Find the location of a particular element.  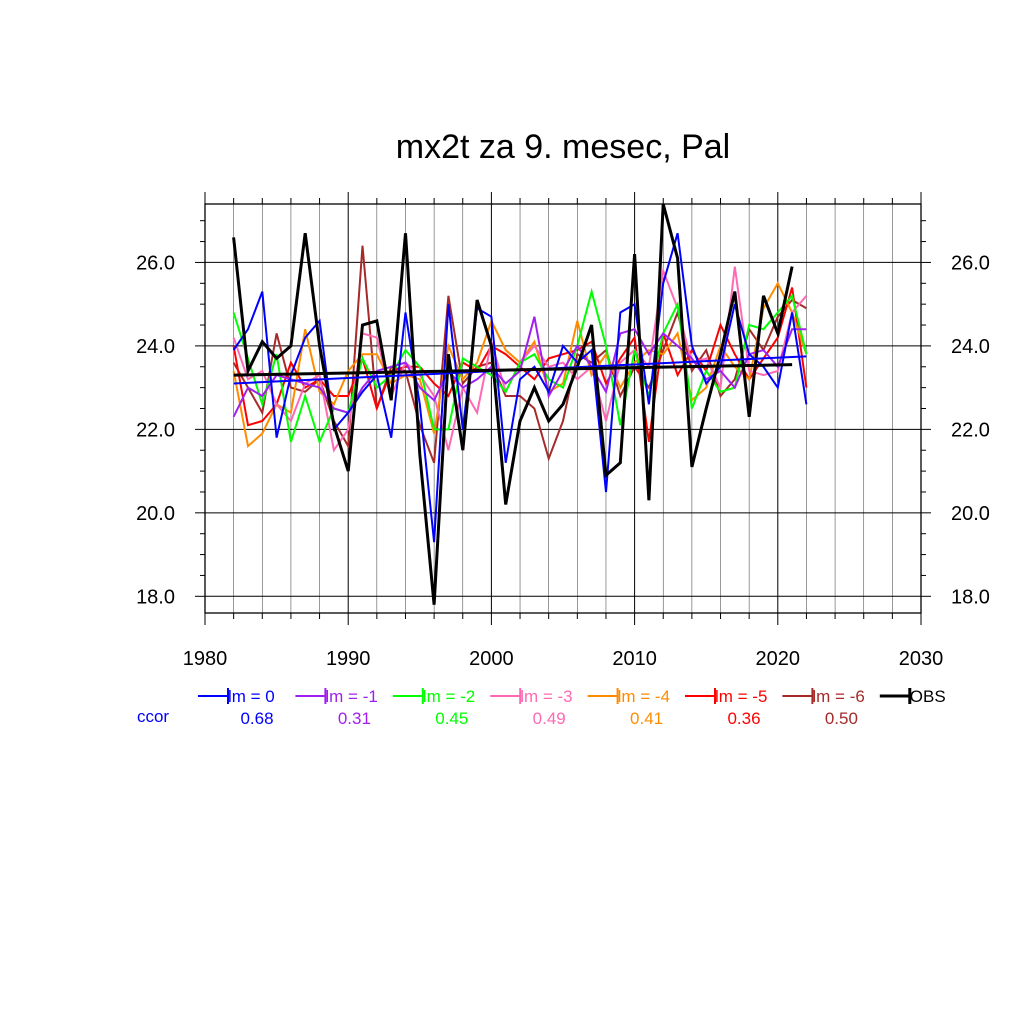

legend-label: lm = -2 is located at coordinates (449, 696).